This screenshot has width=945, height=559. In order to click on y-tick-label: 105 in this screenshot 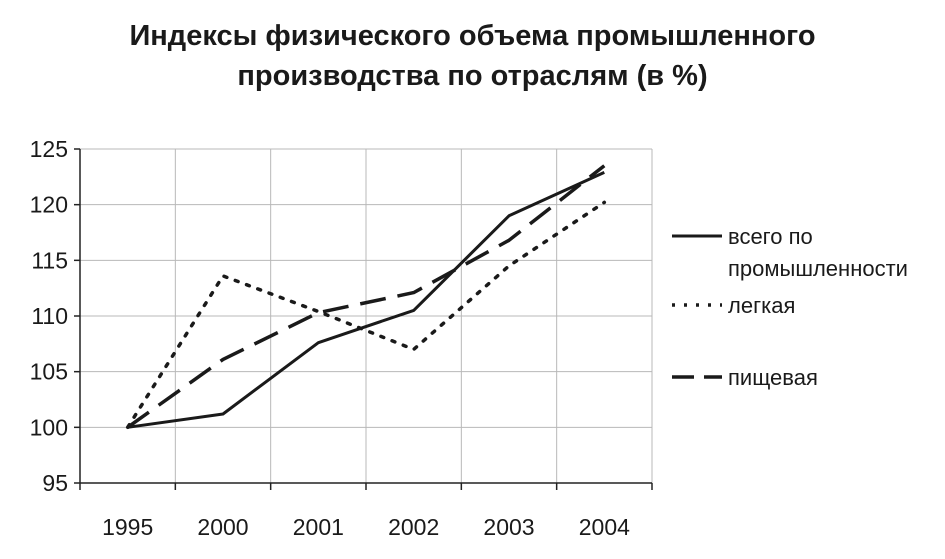, I will do `click(49, 372)`.